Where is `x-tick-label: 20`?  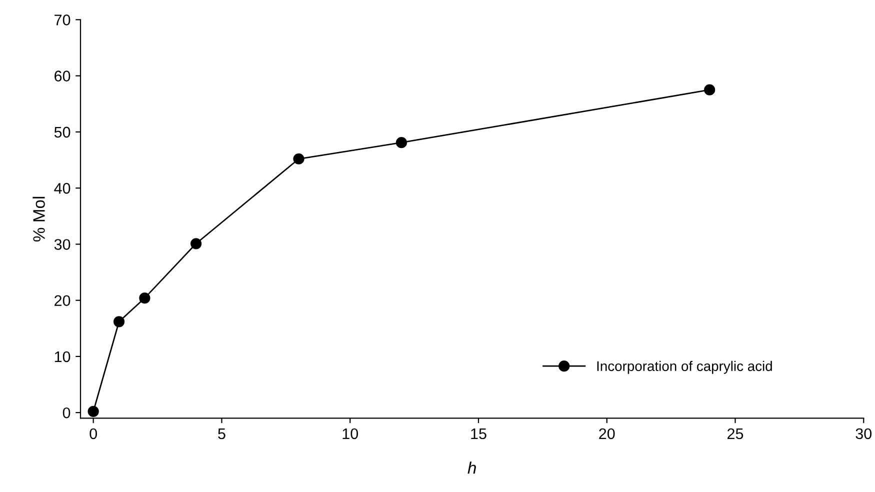
x-tick-label: 20 is located at coordinates (607, 434).